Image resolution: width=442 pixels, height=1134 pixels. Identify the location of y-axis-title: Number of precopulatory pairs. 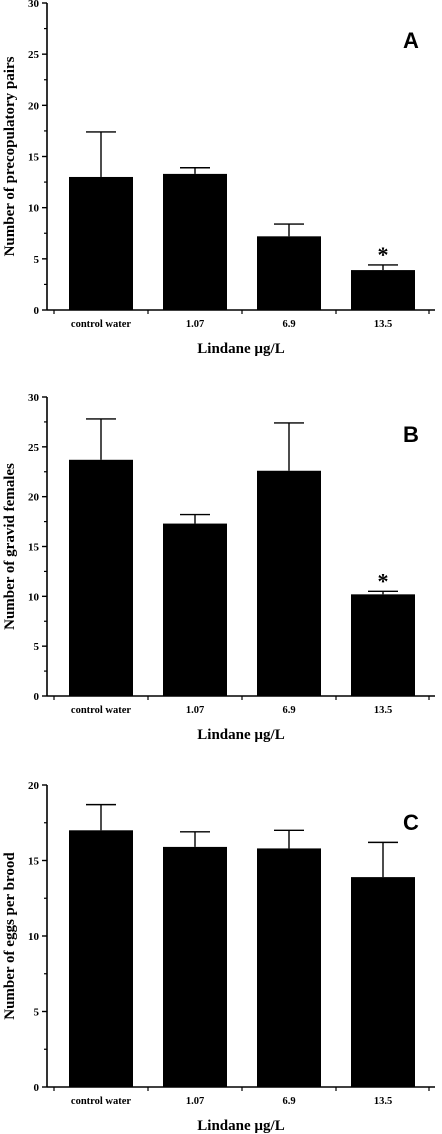
(10, 156).